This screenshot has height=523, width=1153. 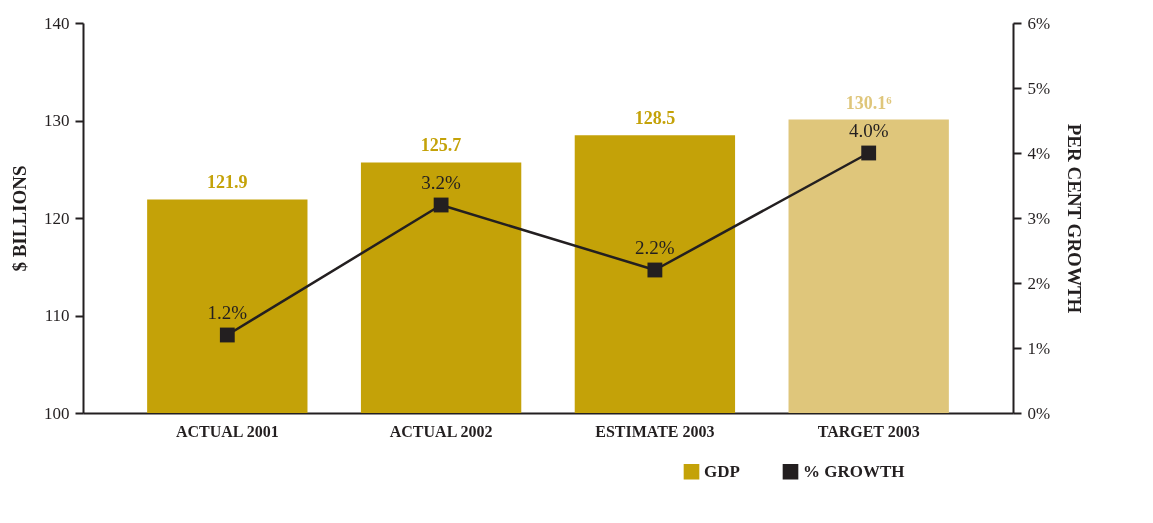 What do you see at coordinates (19, 218) in the screenshot?
I see `y-axis-title: $ BILLIONS` at bounding box center [19, 218].